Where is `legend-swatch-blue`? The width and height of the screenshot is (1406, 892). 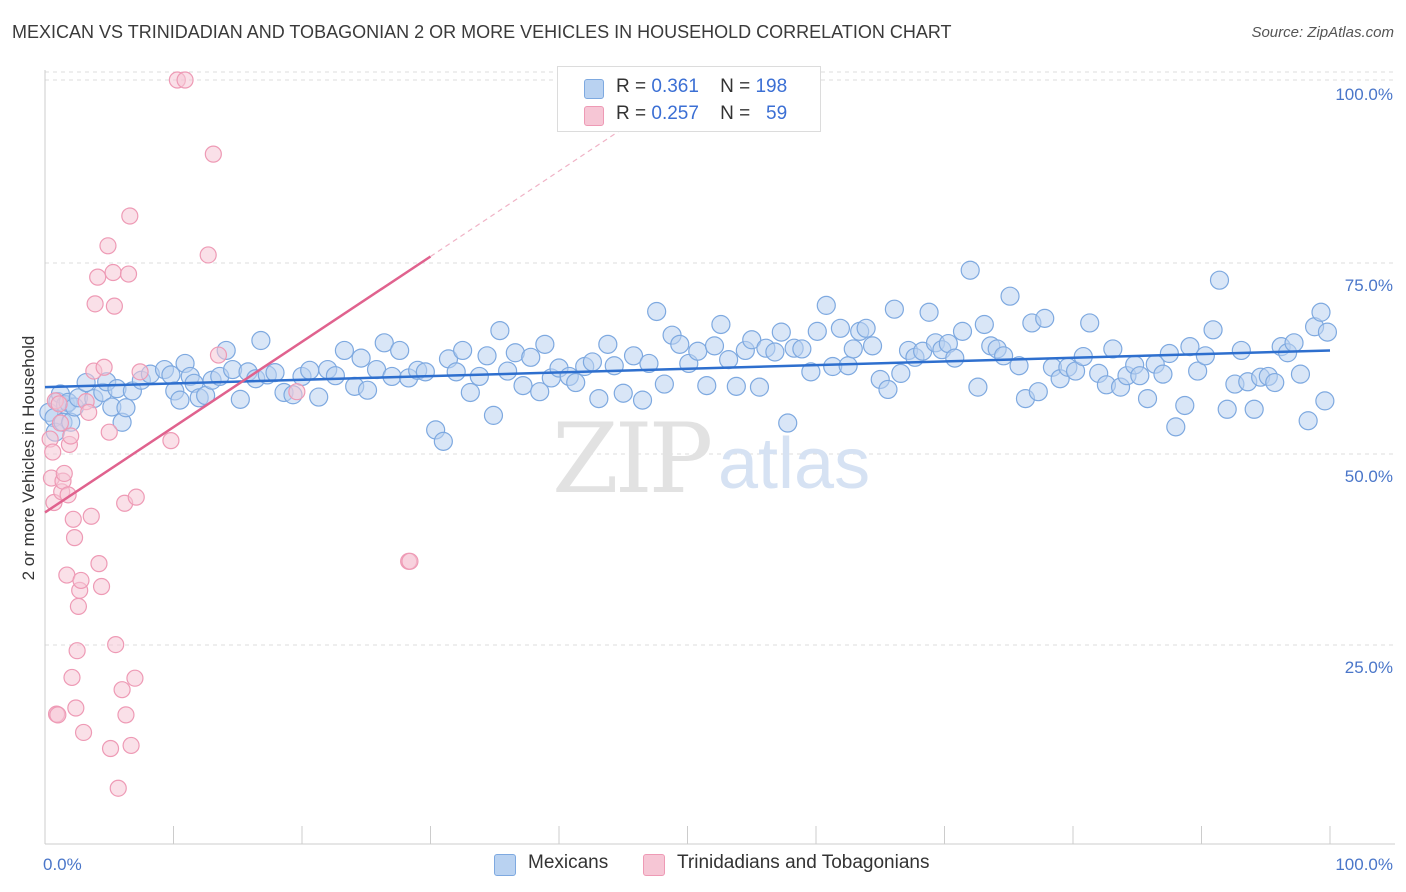
legend-swatch-blue is located at coordinates (505, 865).